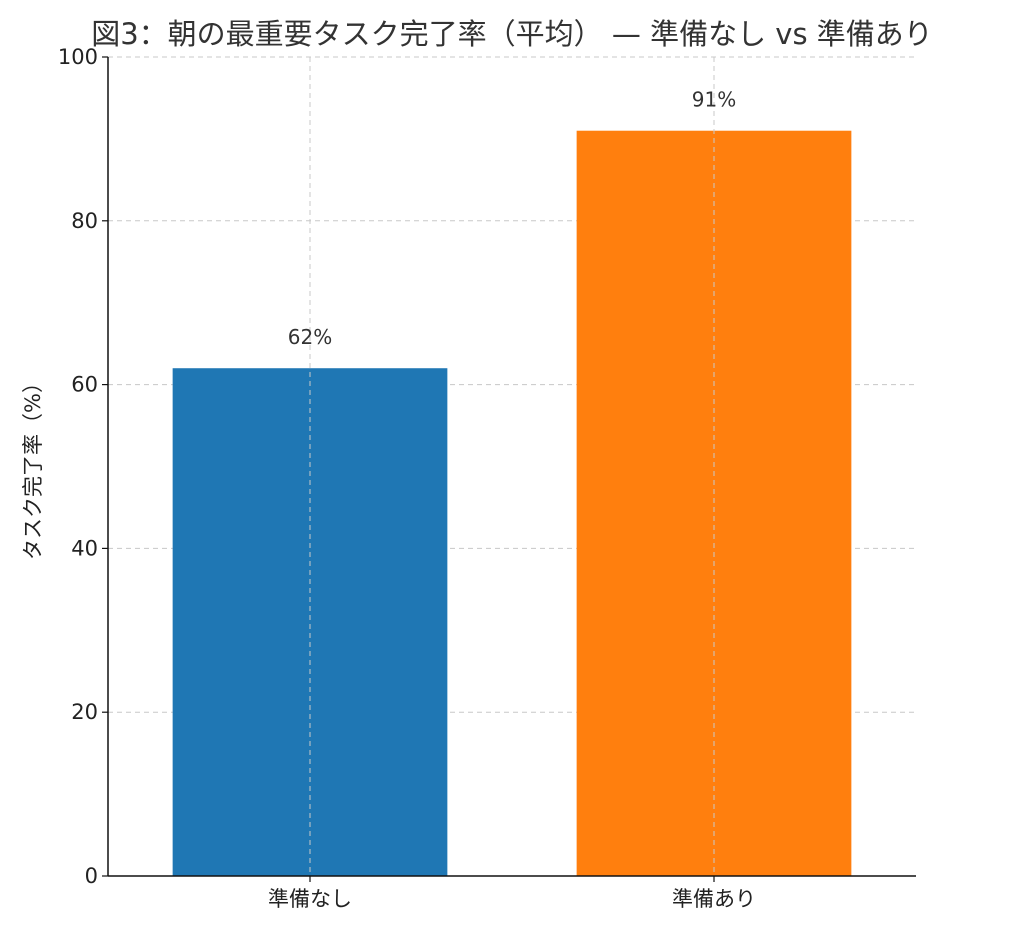  What do you see at coordinates (84, 221) in the screenshot?
I see `y-tick-label: 80` at bounding box center [84, 221].